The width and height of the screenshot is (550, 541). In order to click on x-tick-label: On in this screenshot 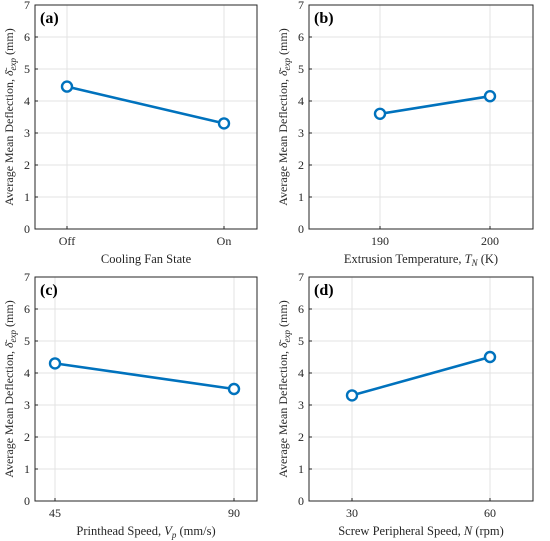, I will do `click(224, 241)`.